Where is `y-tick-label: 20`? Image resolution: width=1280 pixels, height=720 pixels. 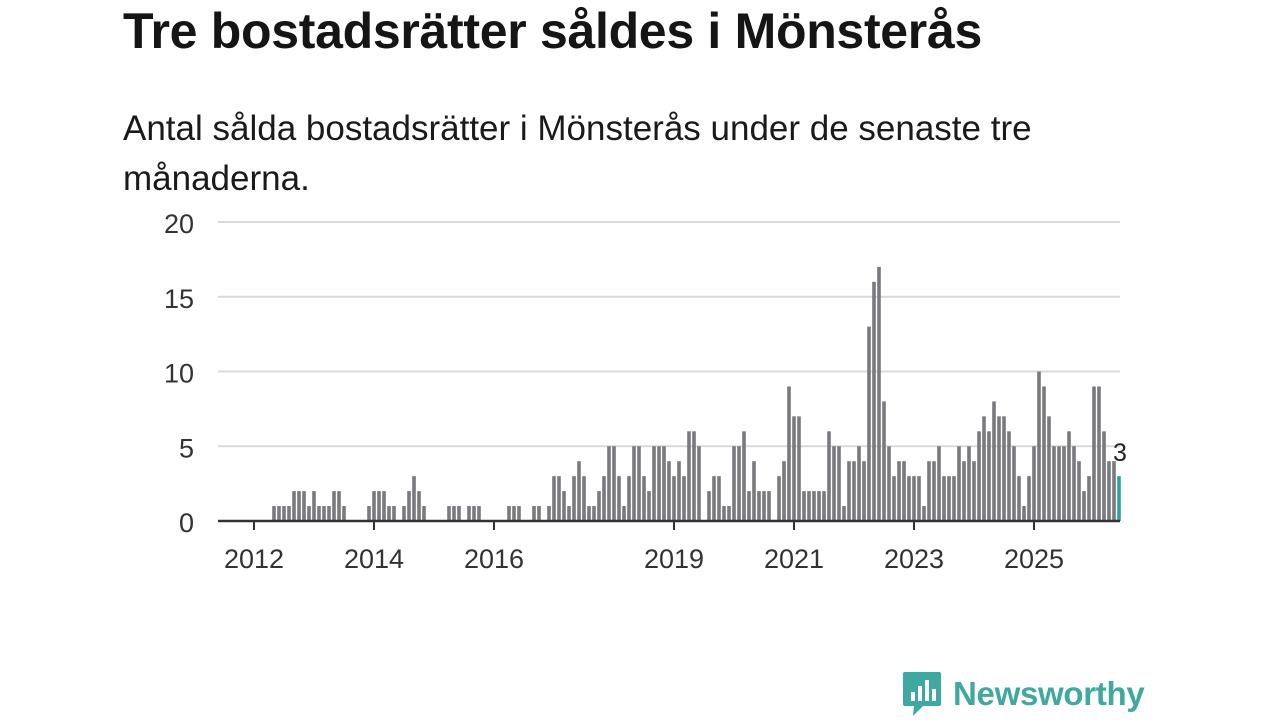 y-tick-label: 20 is located at coordinates (179, 224).